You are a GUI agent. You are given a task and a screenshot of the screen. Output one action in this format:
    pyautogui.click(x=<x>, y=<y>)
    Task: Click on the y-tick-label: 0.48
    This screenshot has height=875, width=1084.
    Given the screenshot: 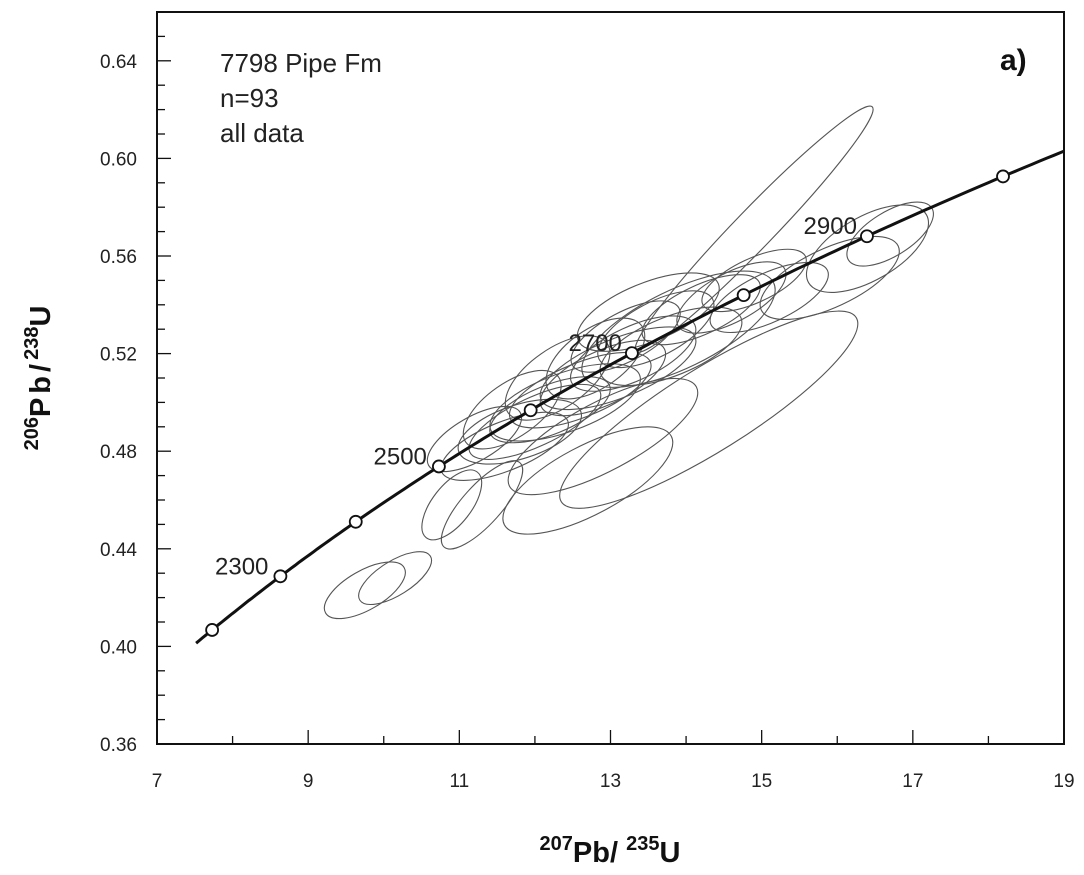 What is the action you would take?
    pyautogui.click(x=118, y=452)
    